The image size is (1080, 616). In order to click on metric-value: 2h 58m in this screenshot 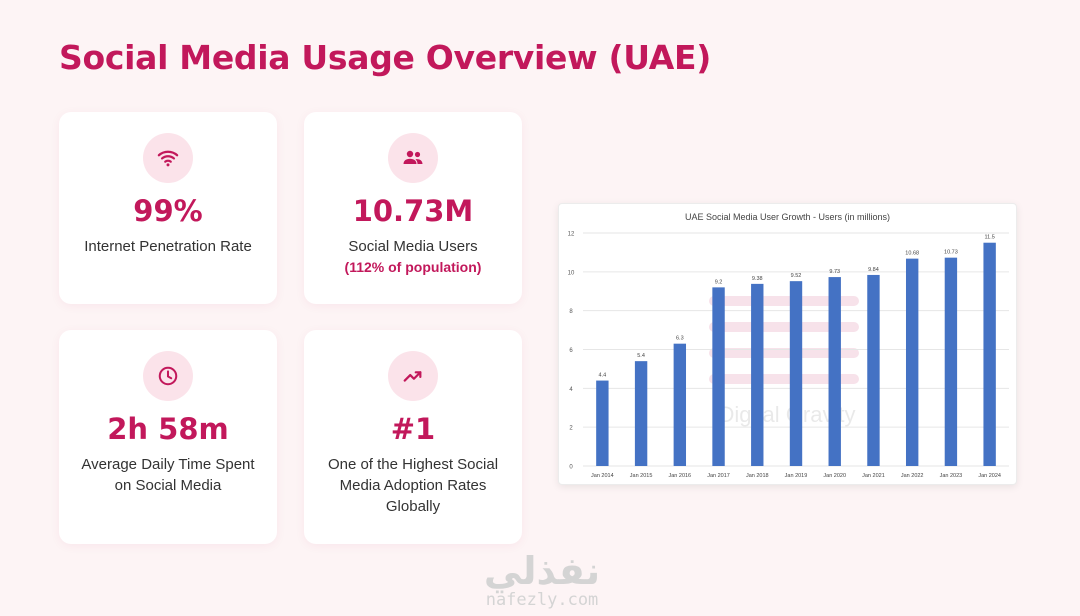, I will do `click(168, 429)`.